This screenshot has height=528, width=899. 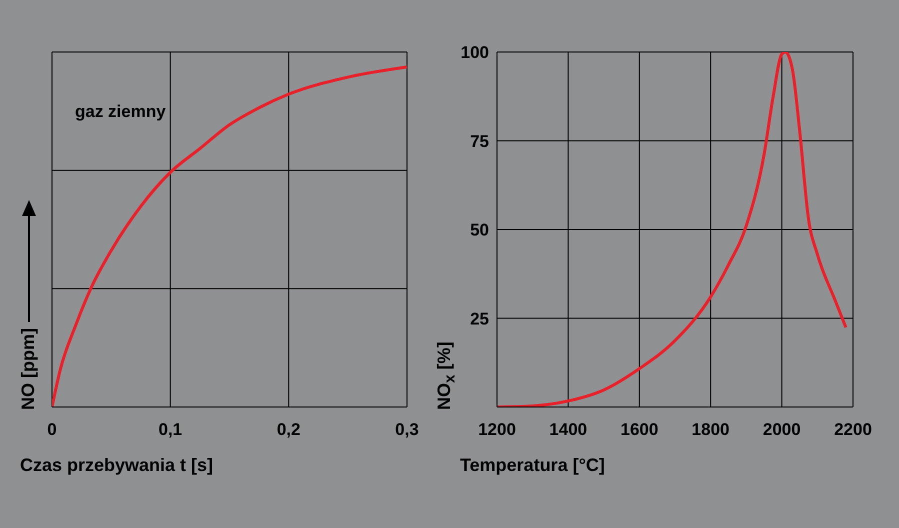 I want to click on y-axis-title: NO [ppm], so click(x=28, y=369).